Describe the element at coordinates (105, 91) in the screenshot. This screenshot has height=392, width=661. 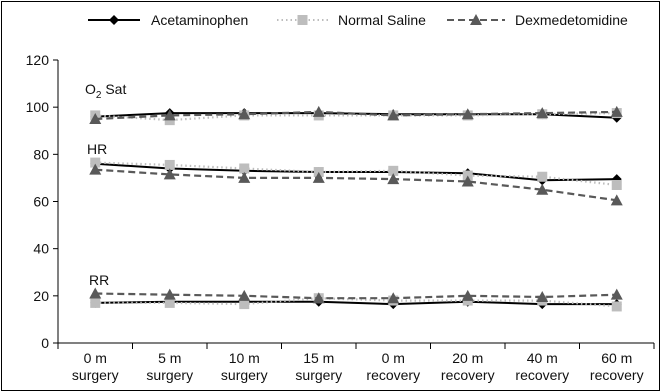
I see `annotation-o2-sat: O2 Sat` at that location.